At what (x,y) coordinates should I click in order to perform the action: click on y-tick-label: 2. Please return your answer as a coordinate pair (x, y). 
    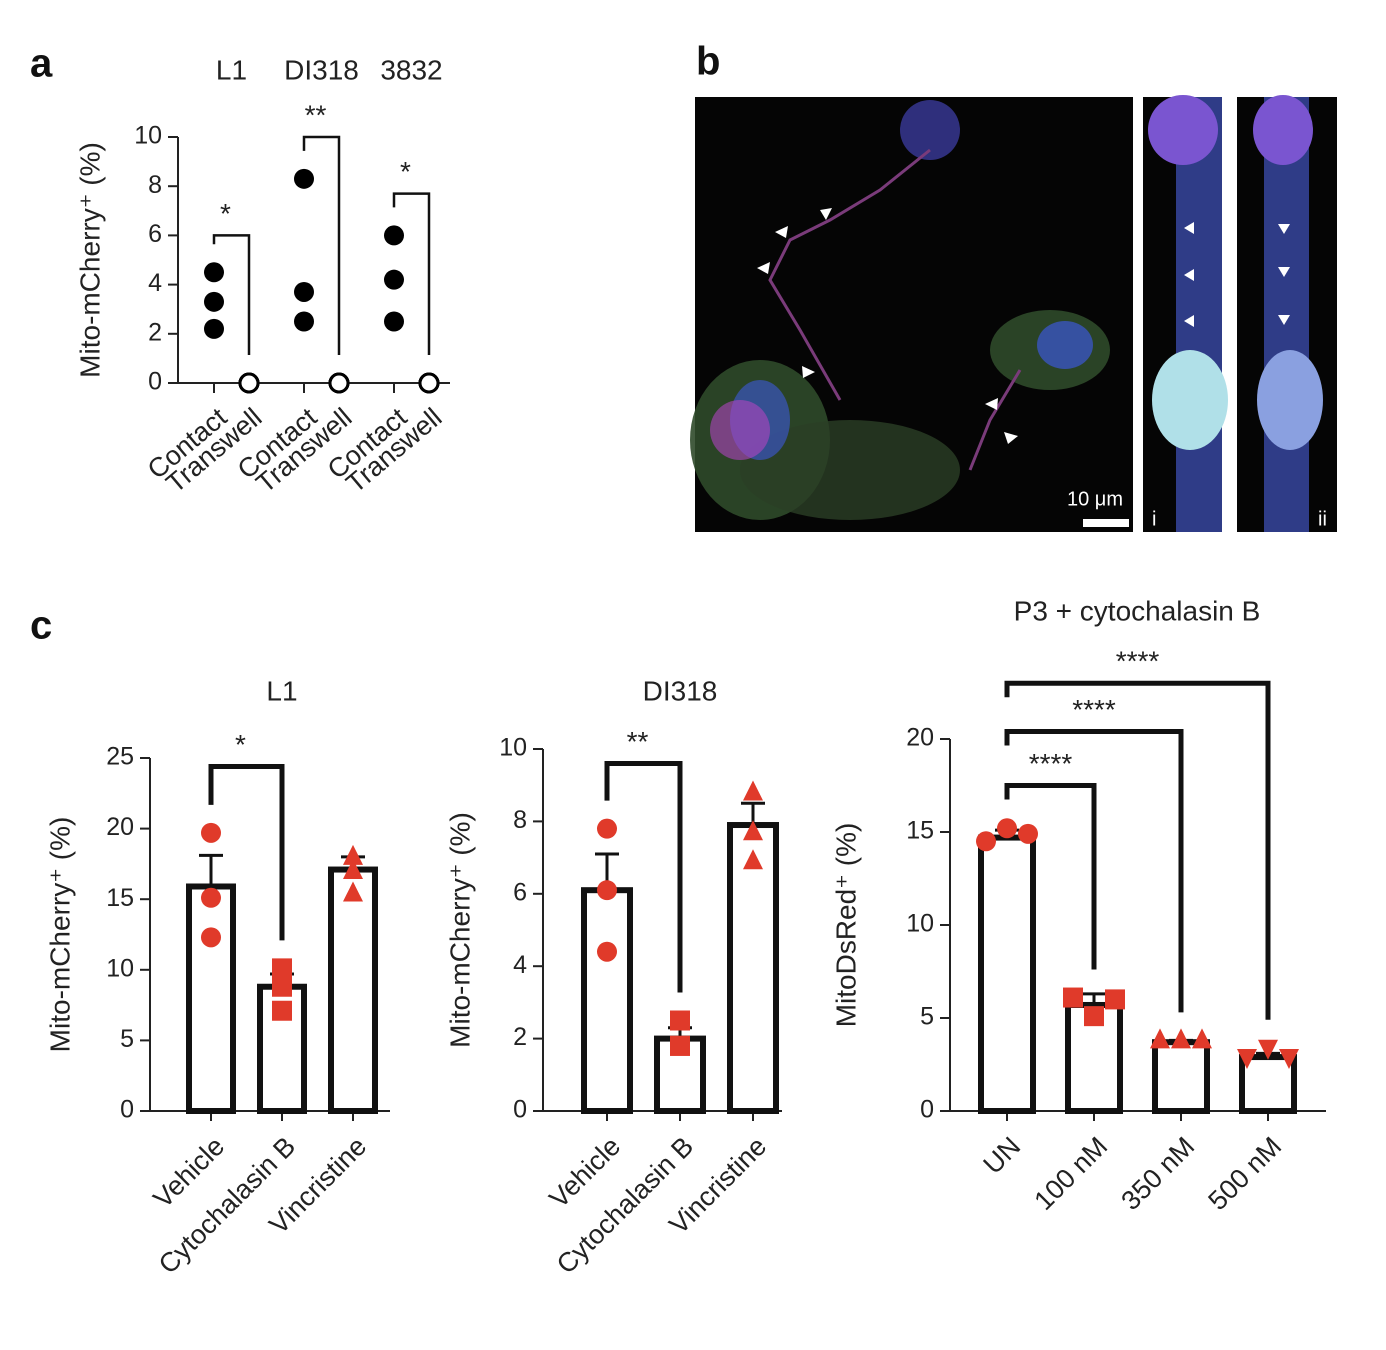
    Looking at the image, I should click on (155, 332).